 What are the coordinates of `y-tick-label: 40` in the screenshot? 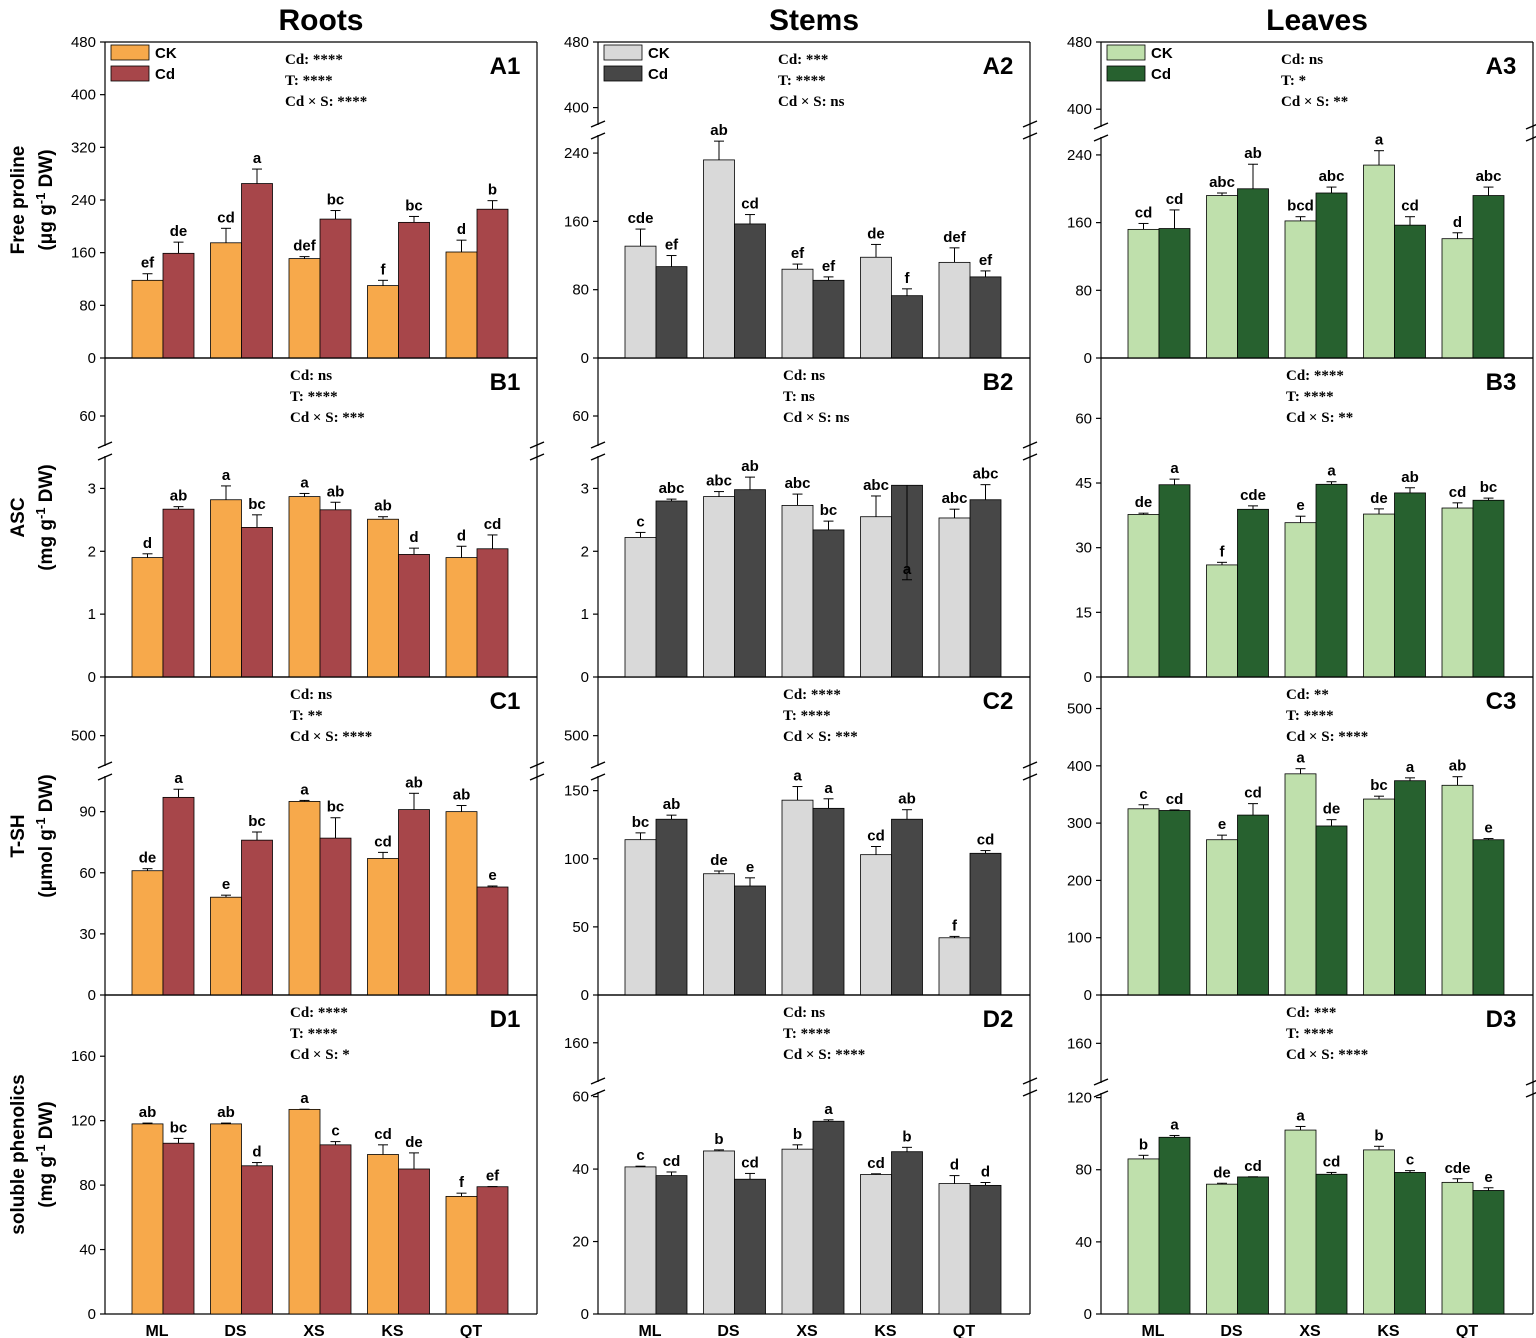 It's located at (1083, 1242).